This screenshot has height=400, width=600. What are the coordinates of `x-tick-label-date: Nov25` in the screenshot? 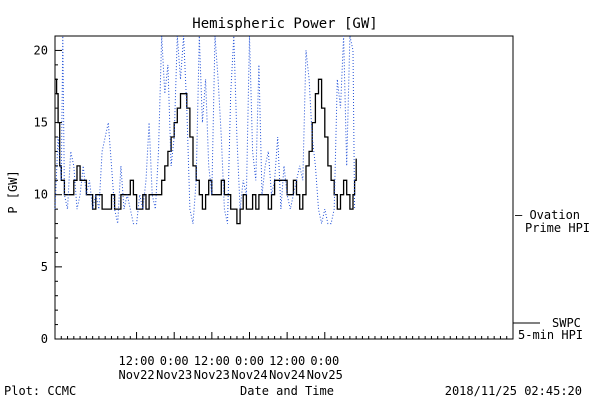 It's located at (325, 375).